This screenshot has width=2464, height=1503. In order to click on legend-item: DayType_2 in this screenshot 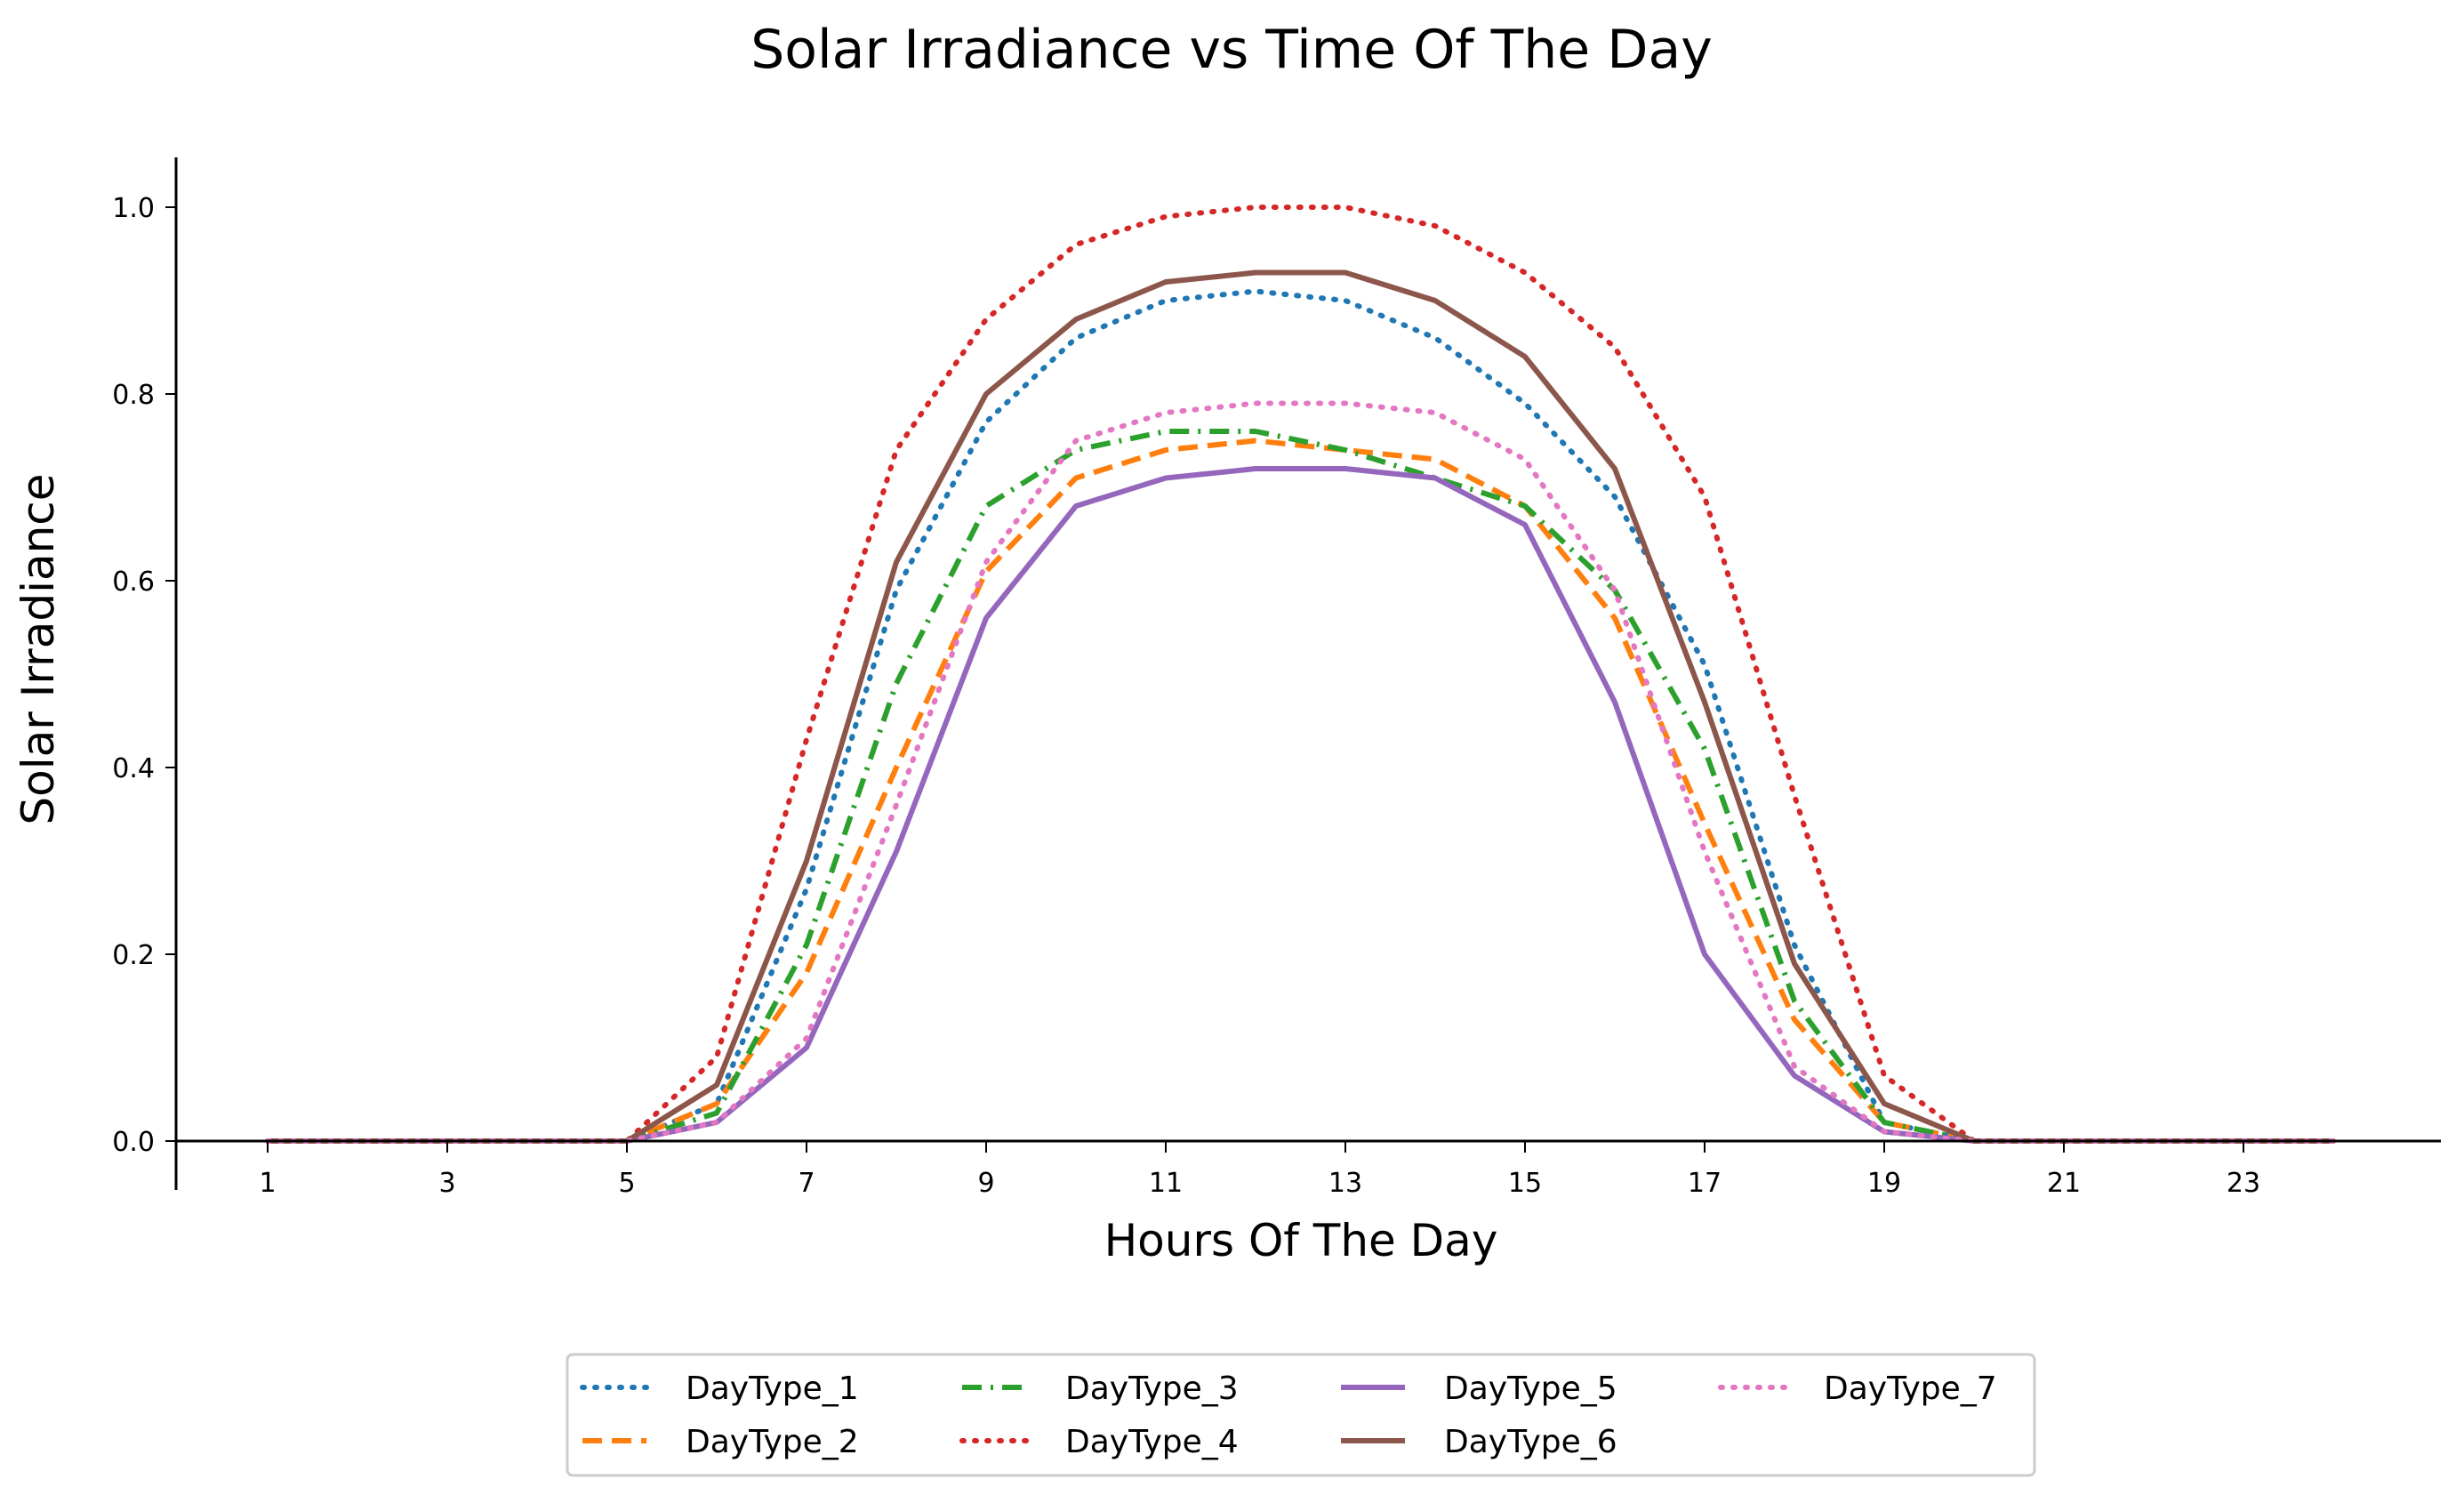, I will do `click(720, 1442)`.